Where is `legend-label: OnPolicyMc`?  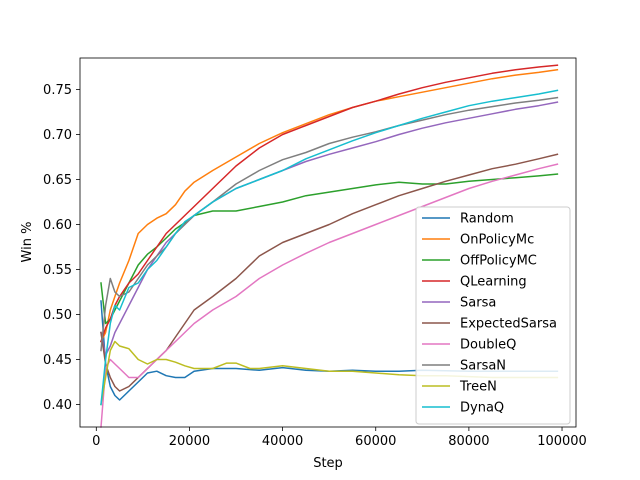 legend-label: OnPolicyMc is located at coordinates (497, 240).